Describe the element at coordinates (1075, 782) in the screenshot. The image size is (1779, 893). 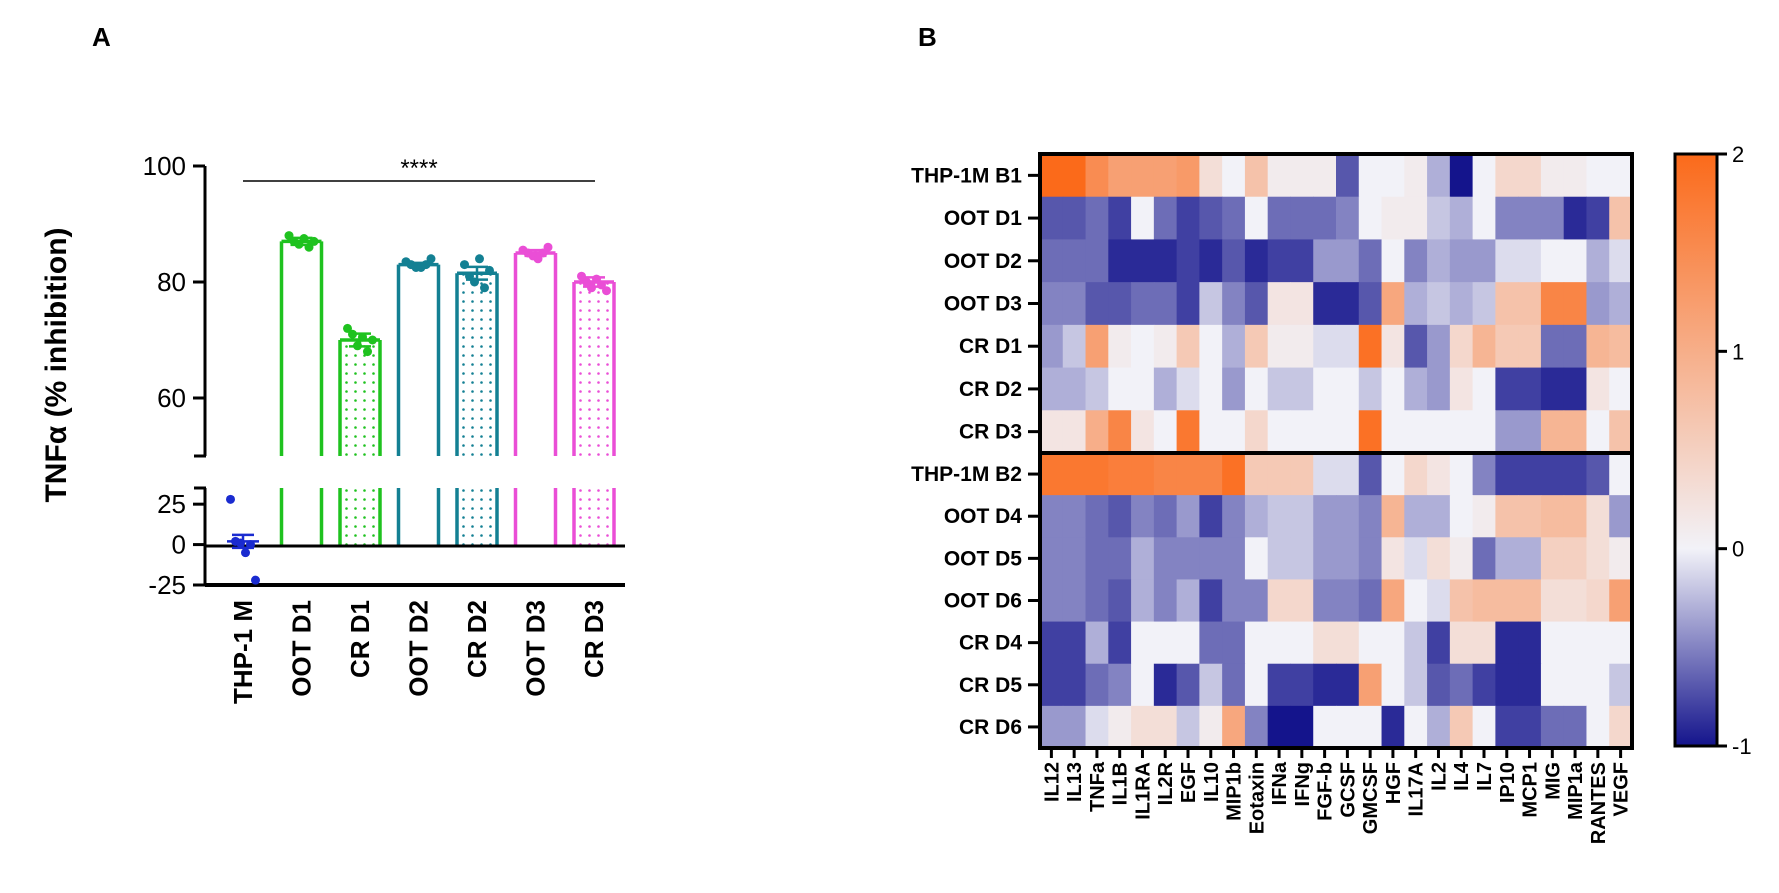
I see `heatmap-column-label: IL13` at that location.